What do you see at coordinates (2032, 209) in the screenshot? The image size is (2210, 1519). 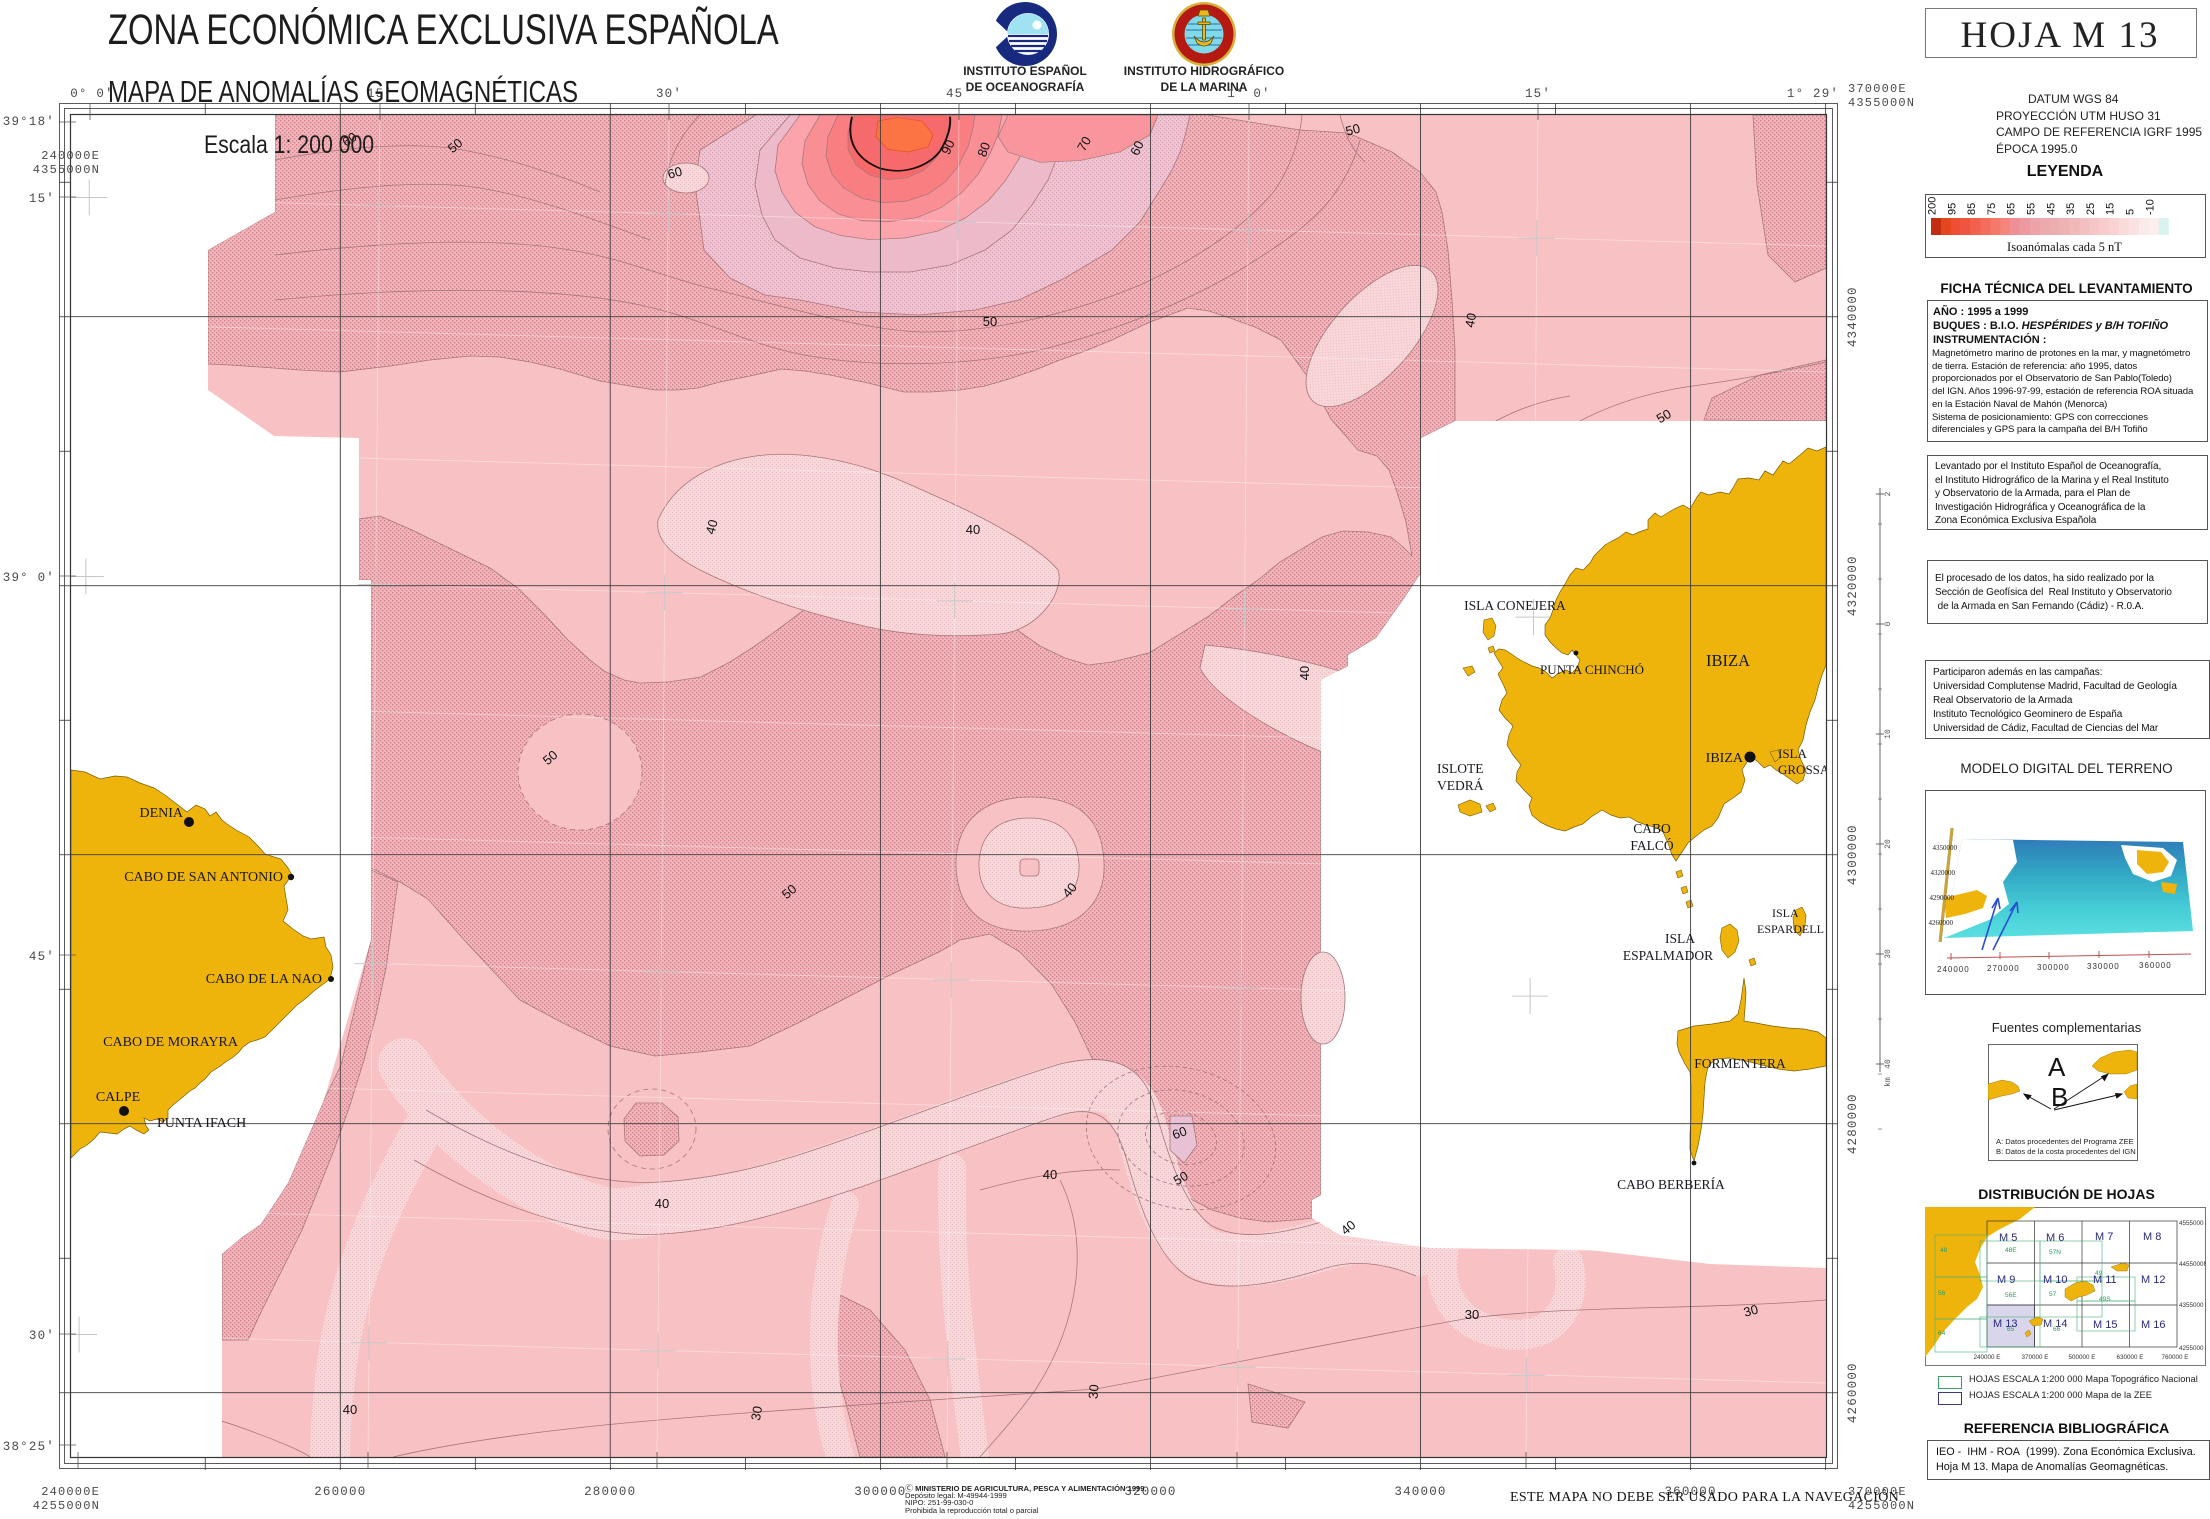 I see `svg-text: 55` at bounding box center [2032, 209].